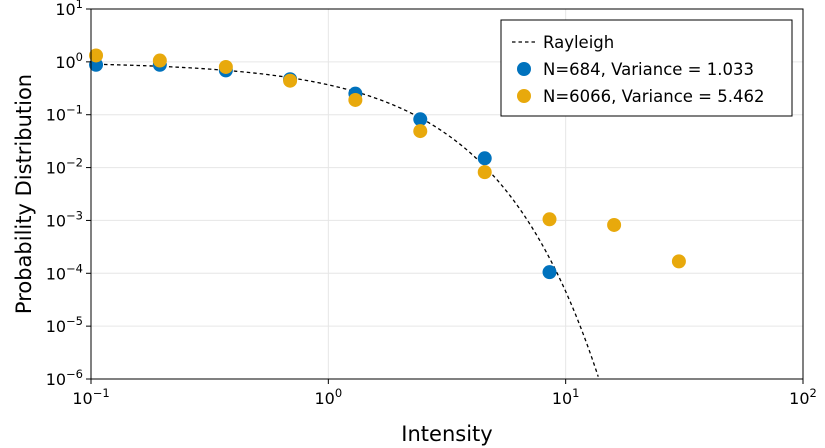 Image resolution: width=825 pixels, height=448 pixels. I want to click on legend-label-n684: N=684, Variance = 1.033, so click(648, 69).